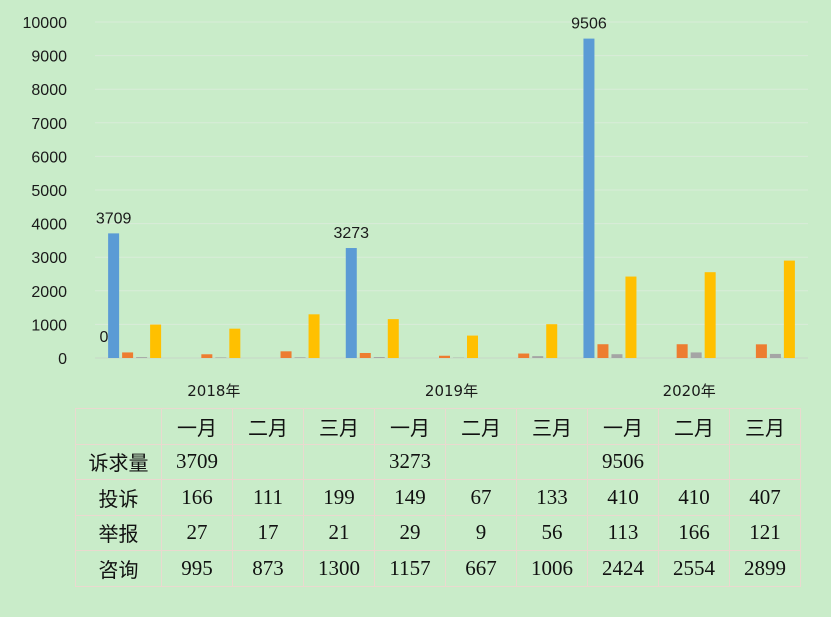 The height and width of the screenshot is (617, 831). Describe the element at coordinates (118, 568) in the screenshot. I see `table-row-header: 咨询` at that location.